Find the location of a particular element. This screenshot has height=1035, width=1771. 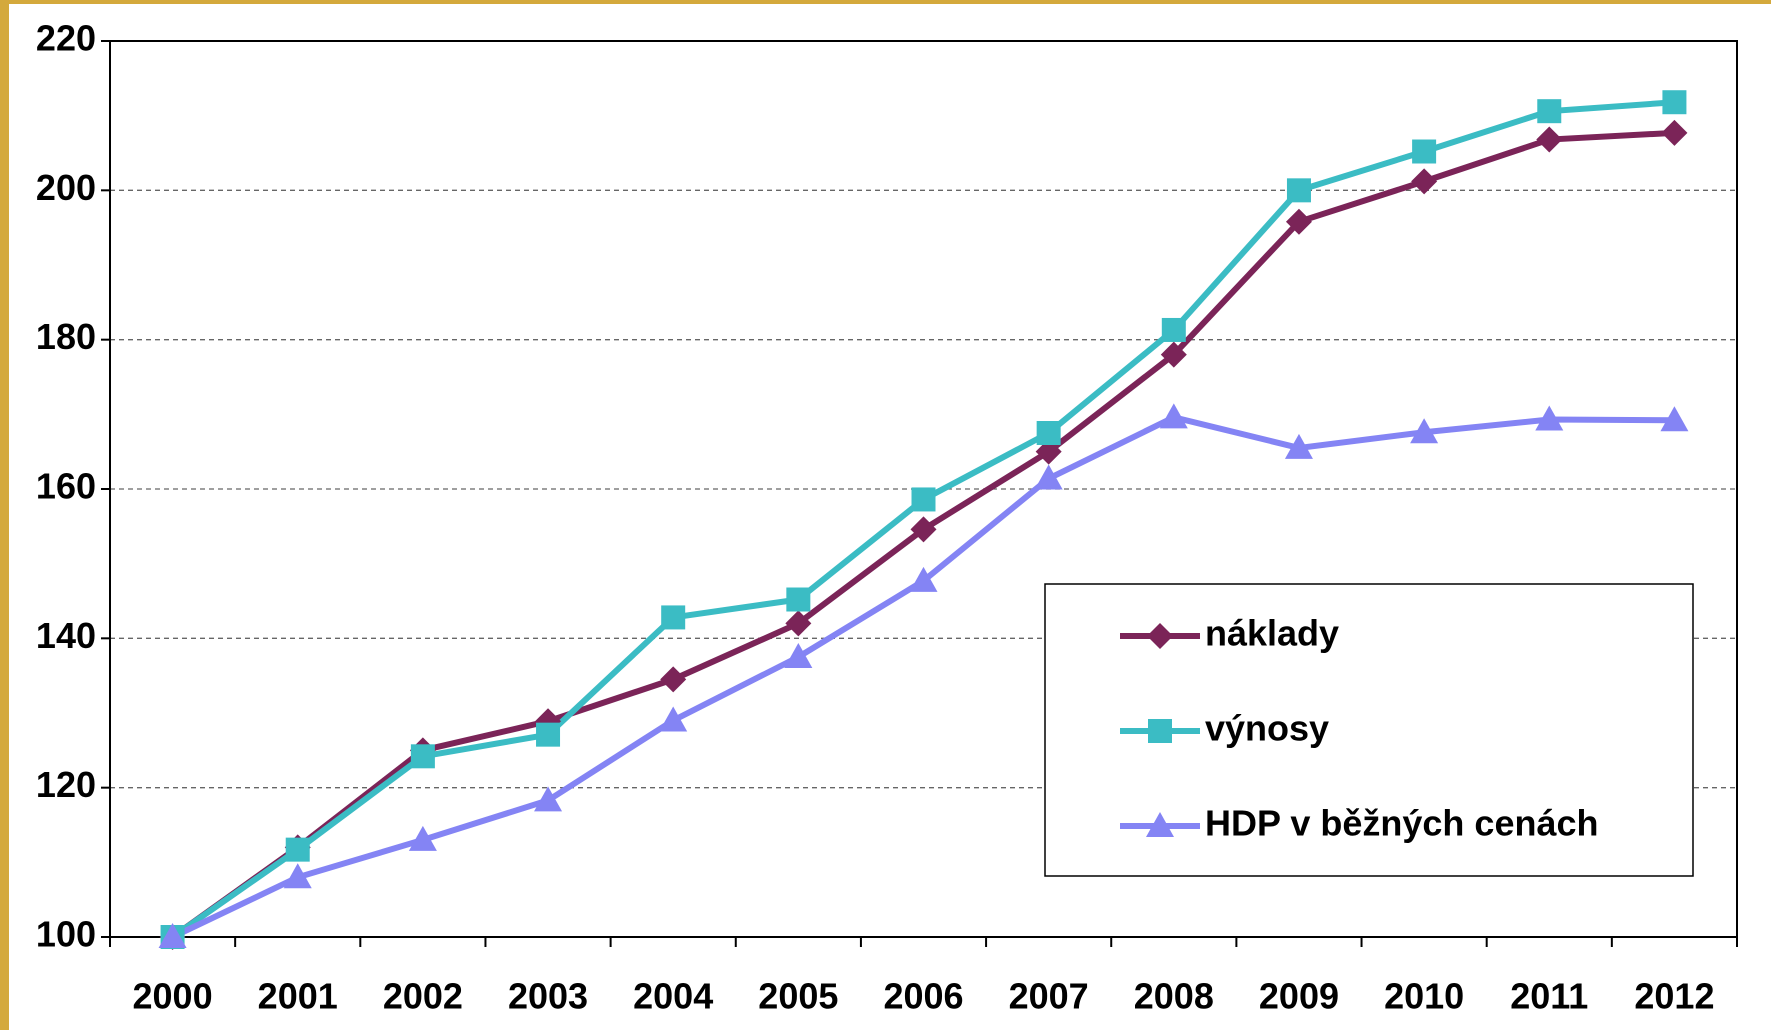

legend-label: náklady is located at coordinates (1272, 633).